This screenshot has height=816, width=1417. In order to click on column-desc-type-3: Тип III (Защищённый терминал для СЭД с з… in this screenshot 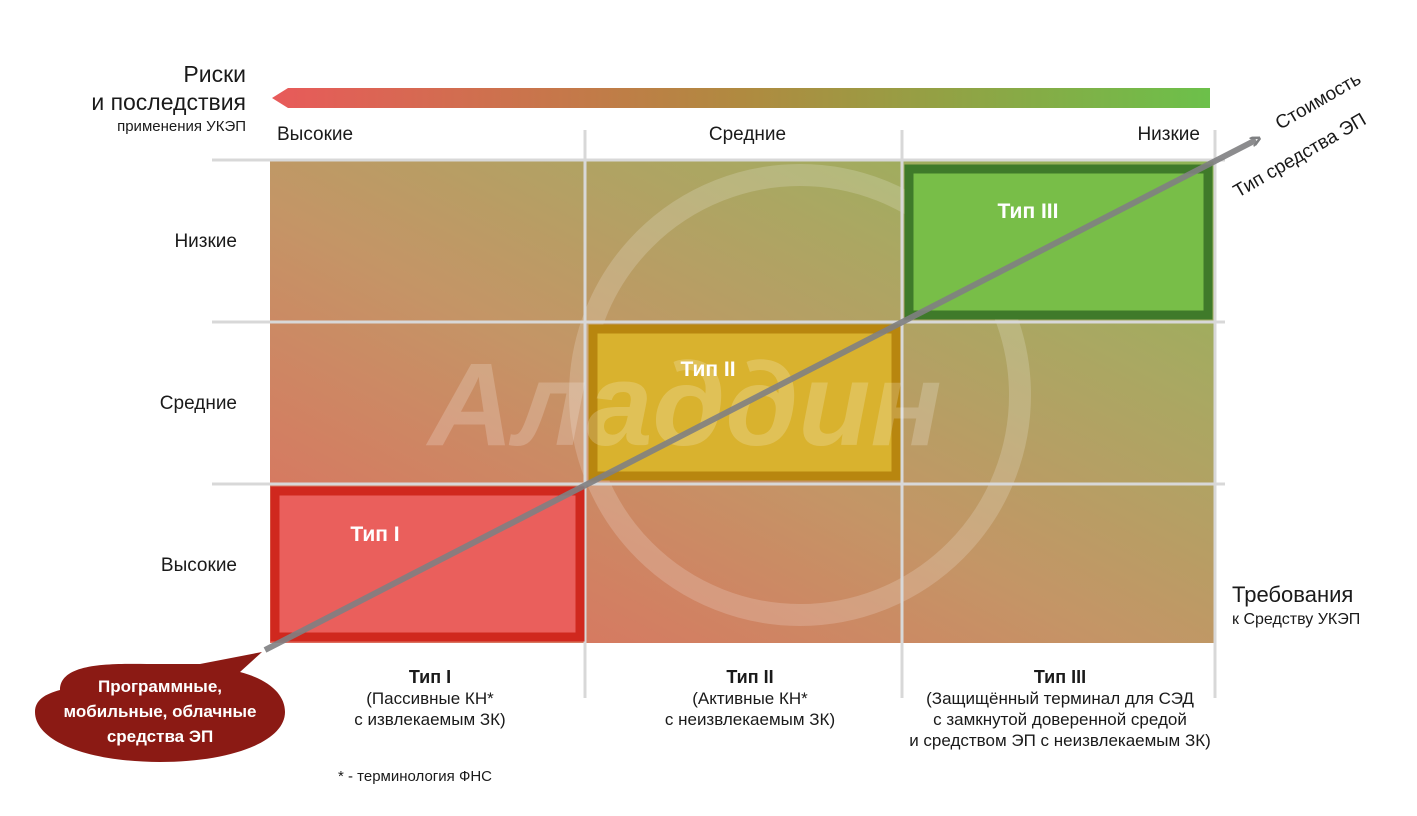, I will do `click(1060, 709)`.